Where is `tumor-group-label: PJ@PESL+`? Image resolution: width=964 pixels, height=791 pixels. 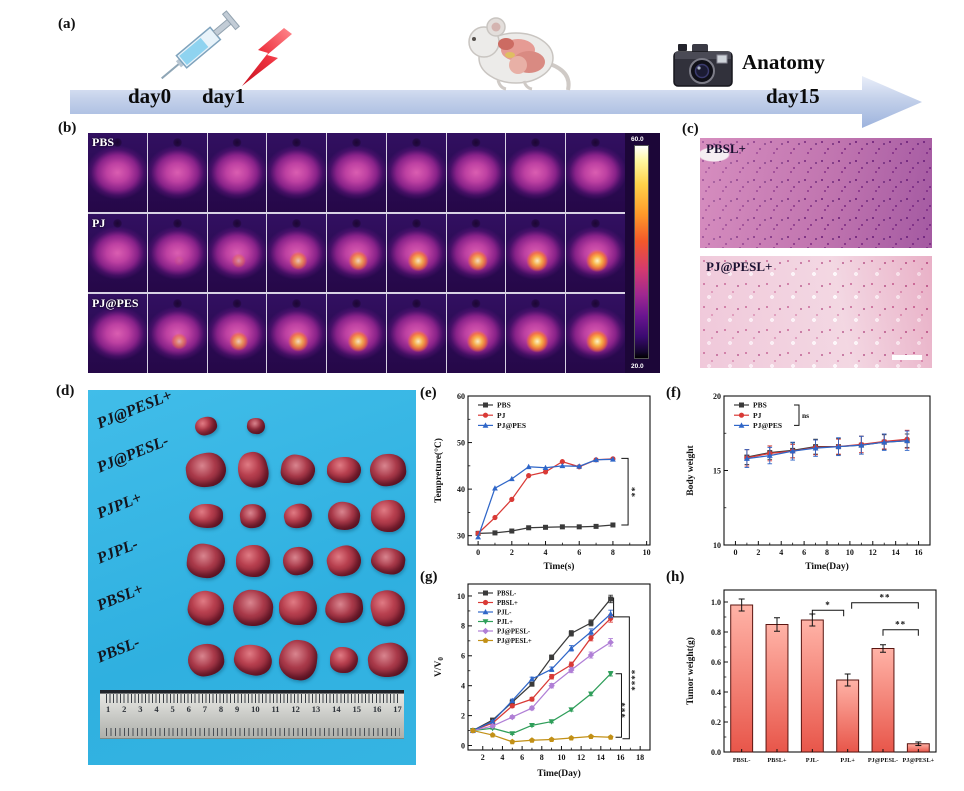 tumor-group-label: PJ@PESL+ is located at coordinates (134, 411).